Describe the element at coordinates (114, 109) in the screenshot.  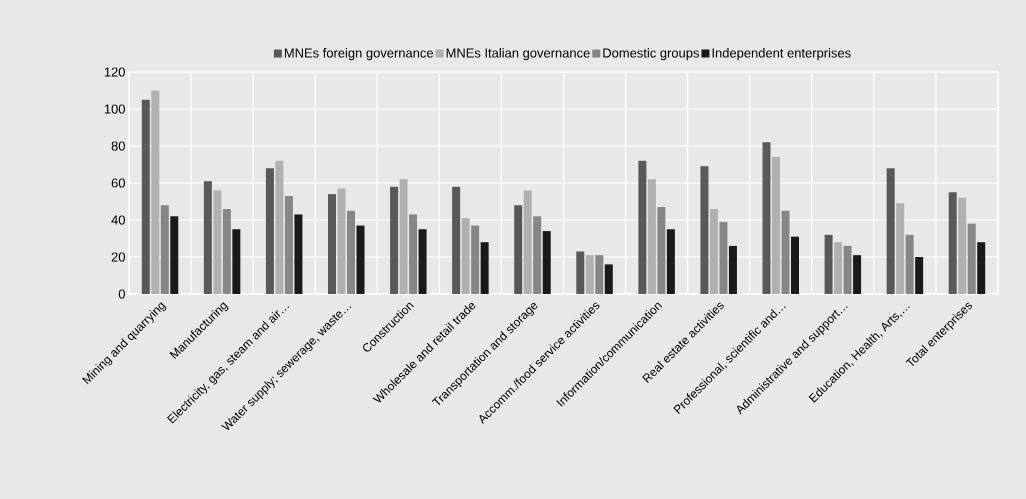
I see `y-tick-label: 100` at that location.